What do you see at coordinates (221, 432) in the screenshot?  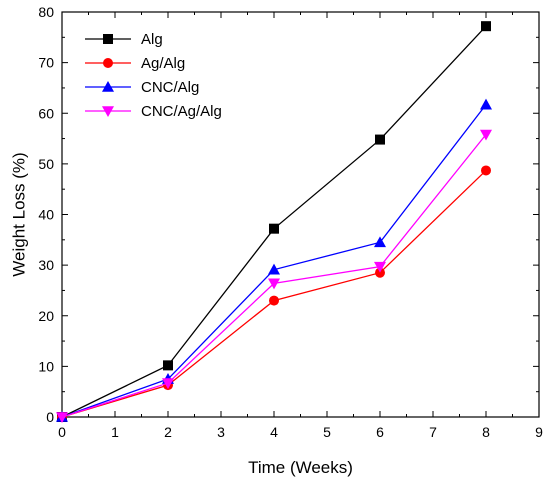 I see `x-tick-label: 3` at bounding box center [221, 432].